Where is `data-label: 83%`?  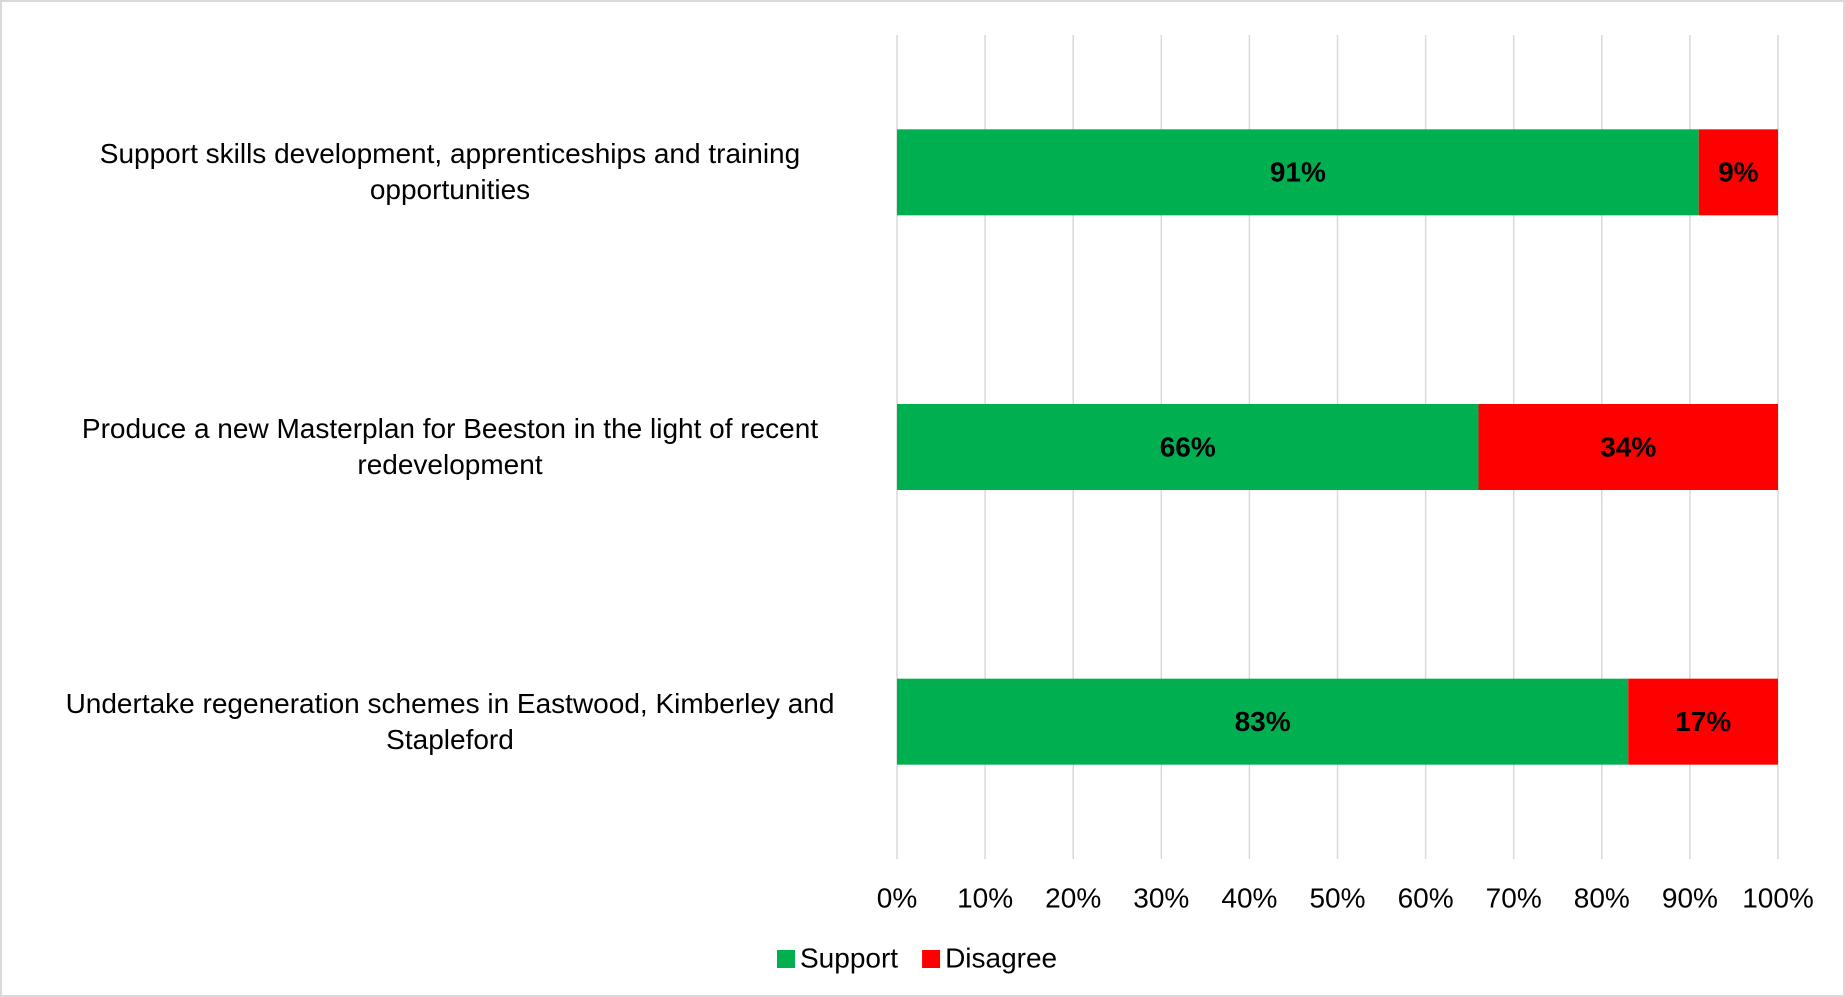 data-label: 83% is located at coordinates (1263, 721).